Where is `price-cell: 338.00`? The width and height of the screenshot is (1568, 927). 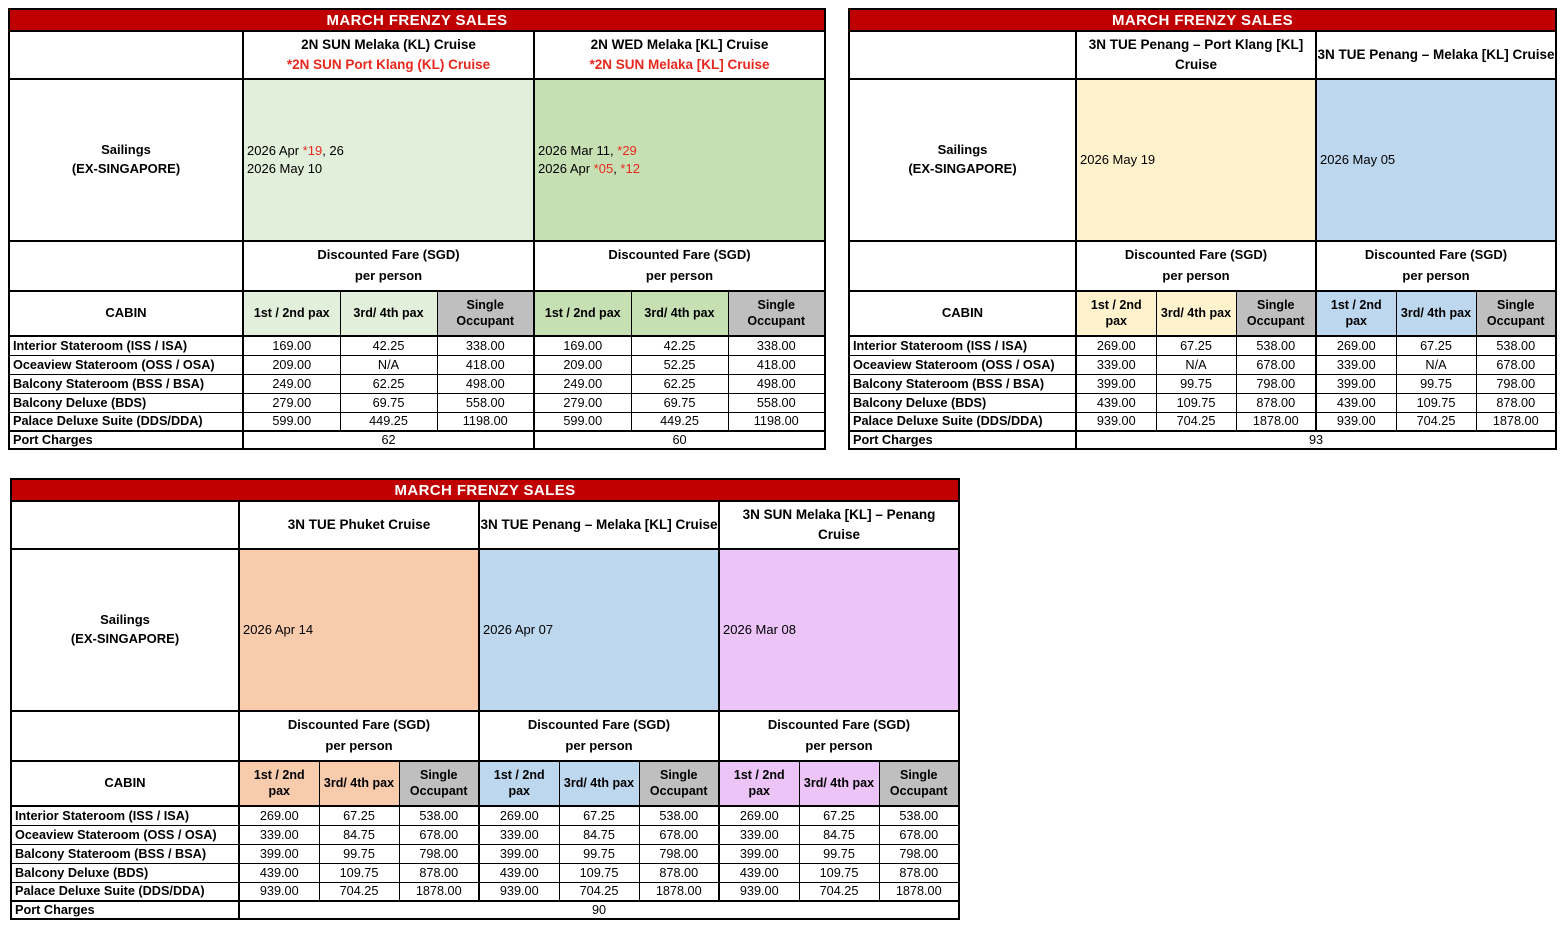
price-cell: 338.00 is located at coordinates (776, 345).